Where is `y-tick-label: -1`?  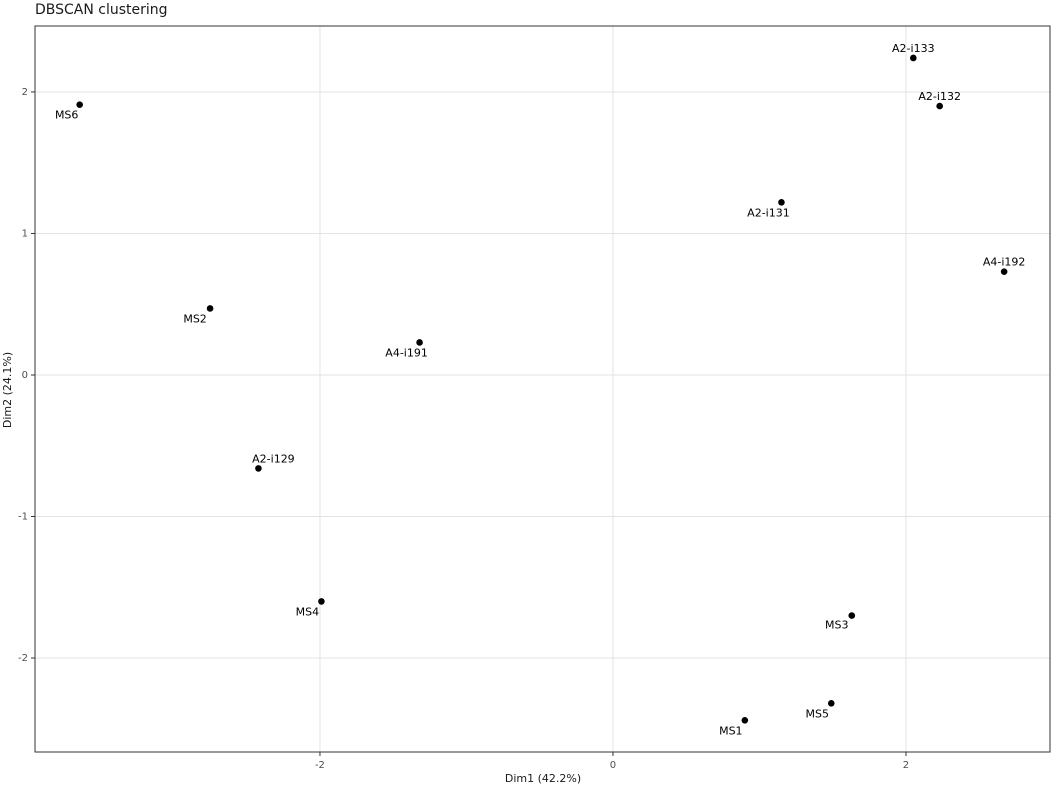 y-tick-label: -1 is located at coordinates (23, 517).